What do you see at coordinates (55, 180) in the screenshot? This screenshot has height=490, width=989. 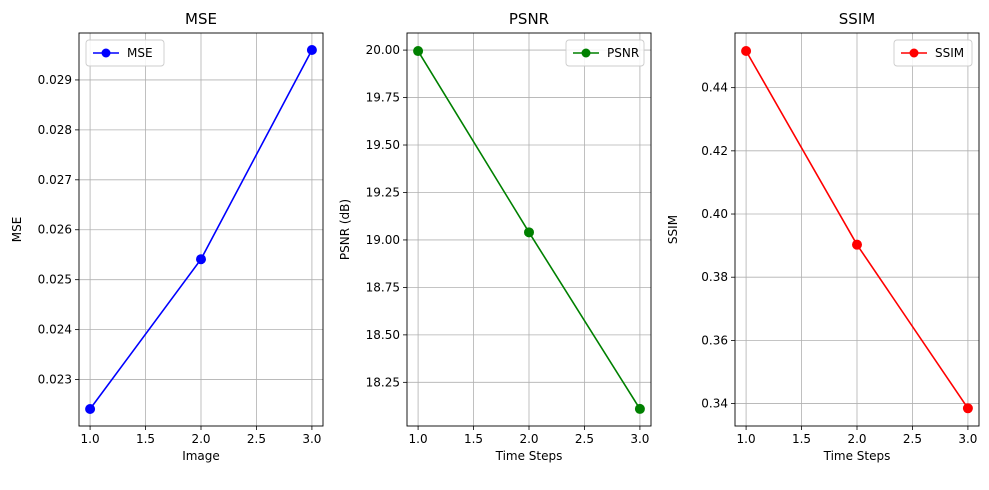 I see `y-tick-label: 0.027` at bounding box center [55, 180].